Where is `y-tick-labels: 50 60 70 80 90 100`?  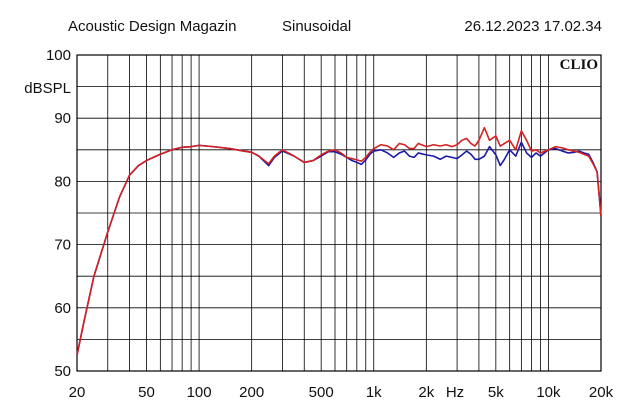
y-tick-labels: 50 60 70 80 90 100 is located at coordinates (58, 213).